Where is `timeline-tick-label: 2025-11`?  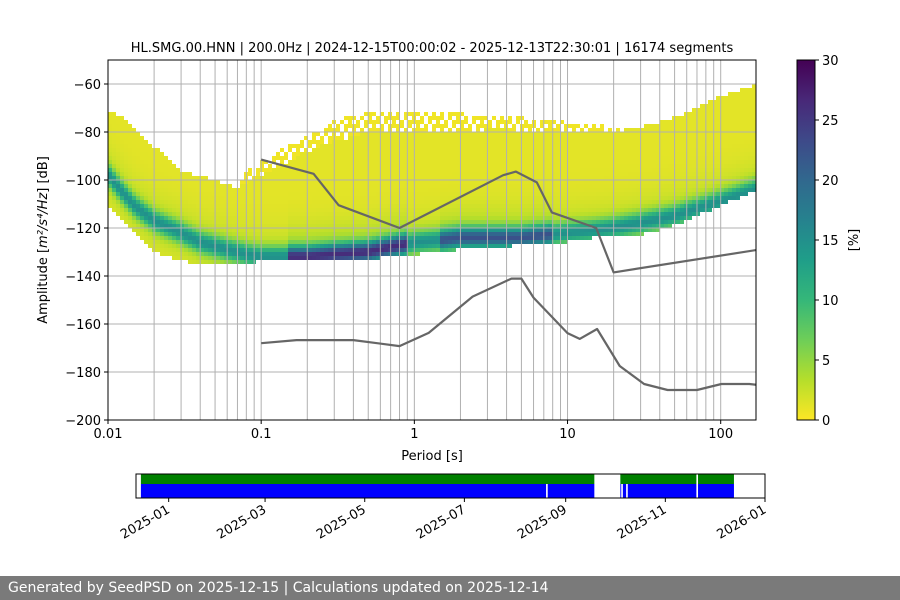 timeline-tick-label: 2025-11 is located at coordinates (642, 522).